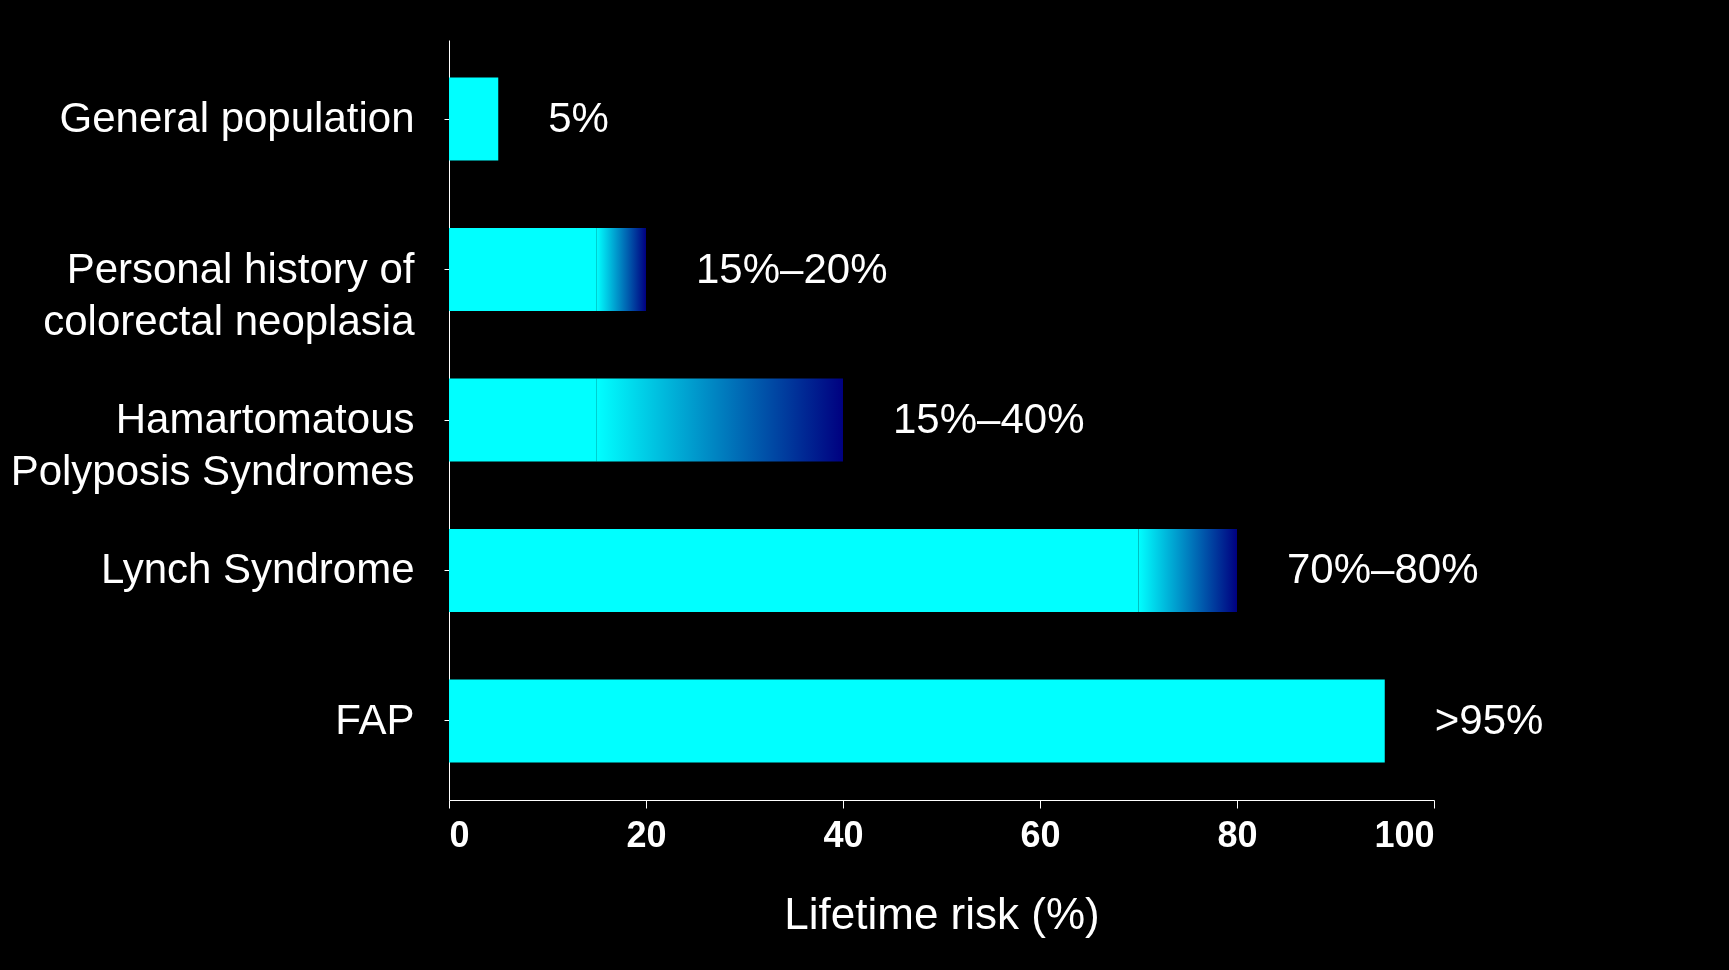 This screenshot has width=1729, height=970. What do you see at coordinates (1489, 719) in the screenshot?
I see `total-label: >95%` at bounding box center [1489, 719].